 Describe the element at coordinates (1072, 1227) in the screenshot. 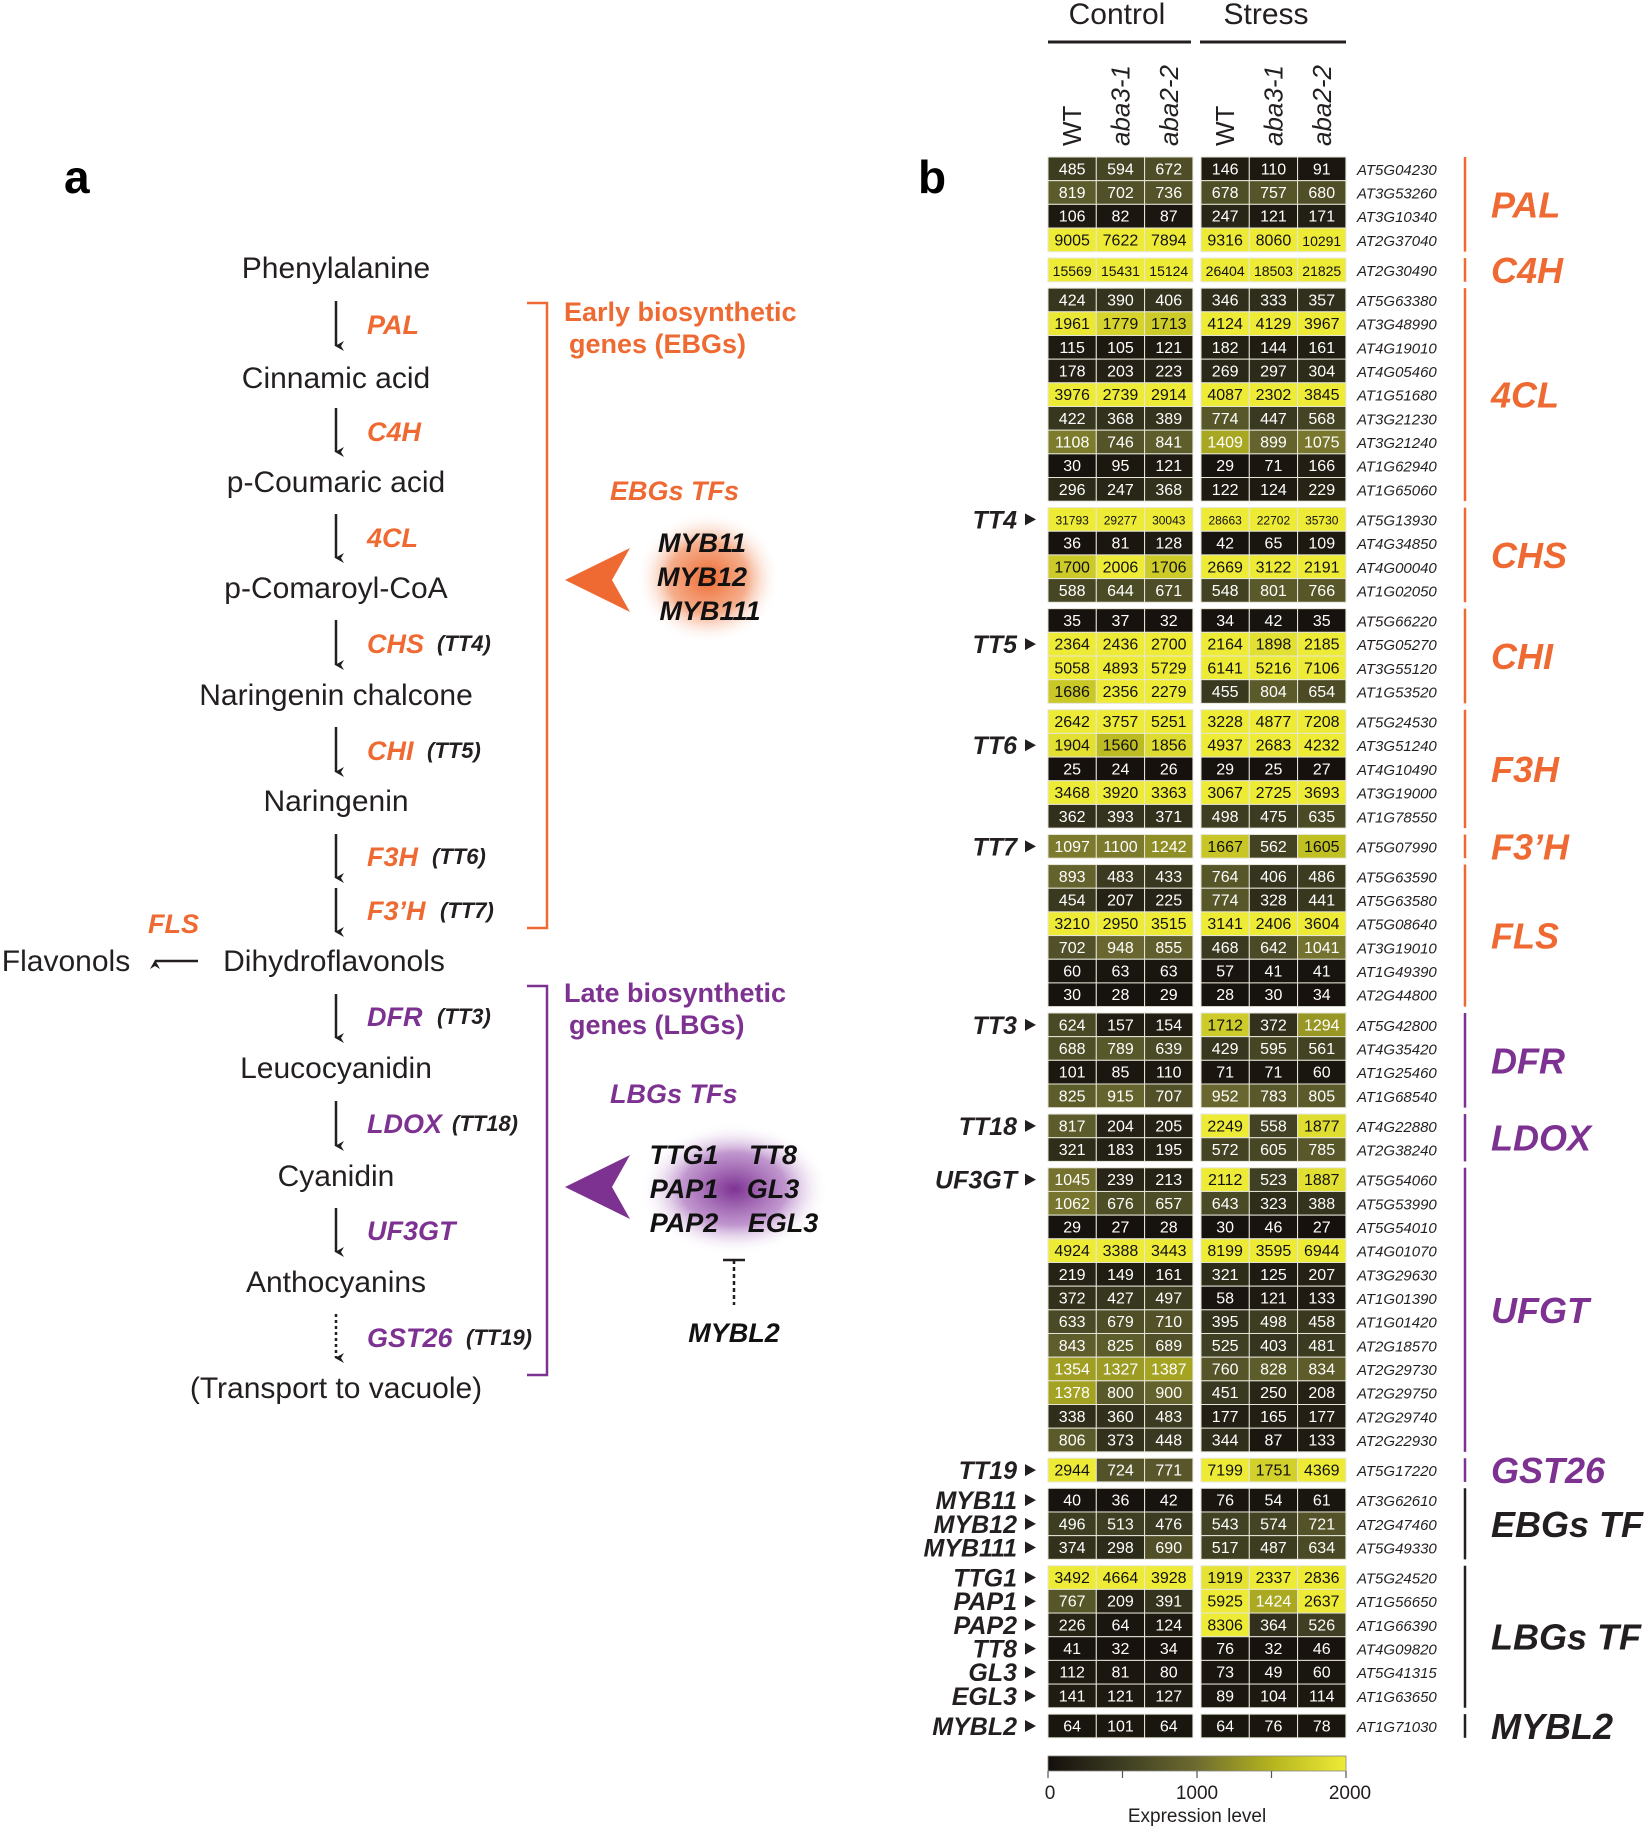

I see `cell-value: 29` at that location.